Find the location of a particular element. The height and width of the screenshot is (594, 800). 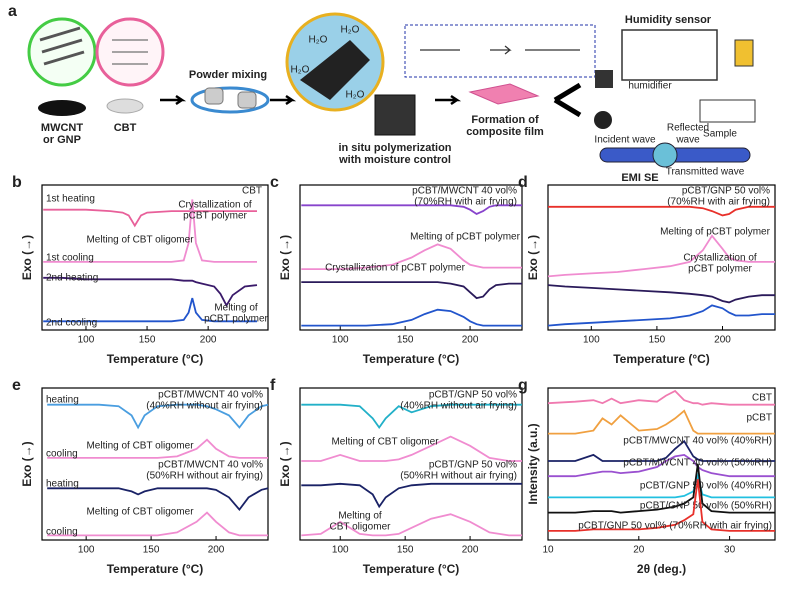

curve-label: 1st cooling is located at coordinates (70, 258).